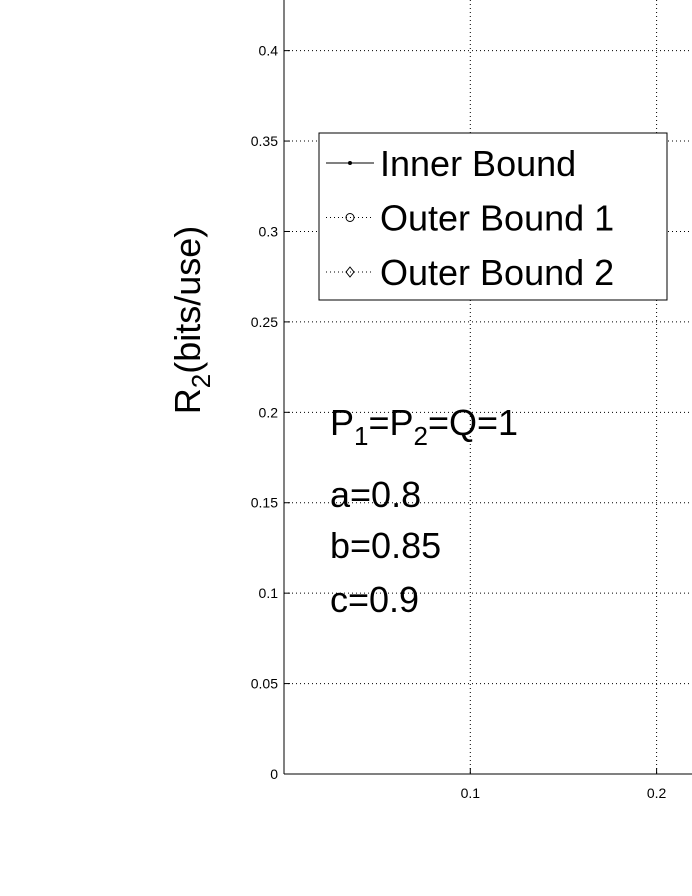  Describe the element at coordinates (342, 422) in the screenshot. I see `annotation-part: P` at that location.